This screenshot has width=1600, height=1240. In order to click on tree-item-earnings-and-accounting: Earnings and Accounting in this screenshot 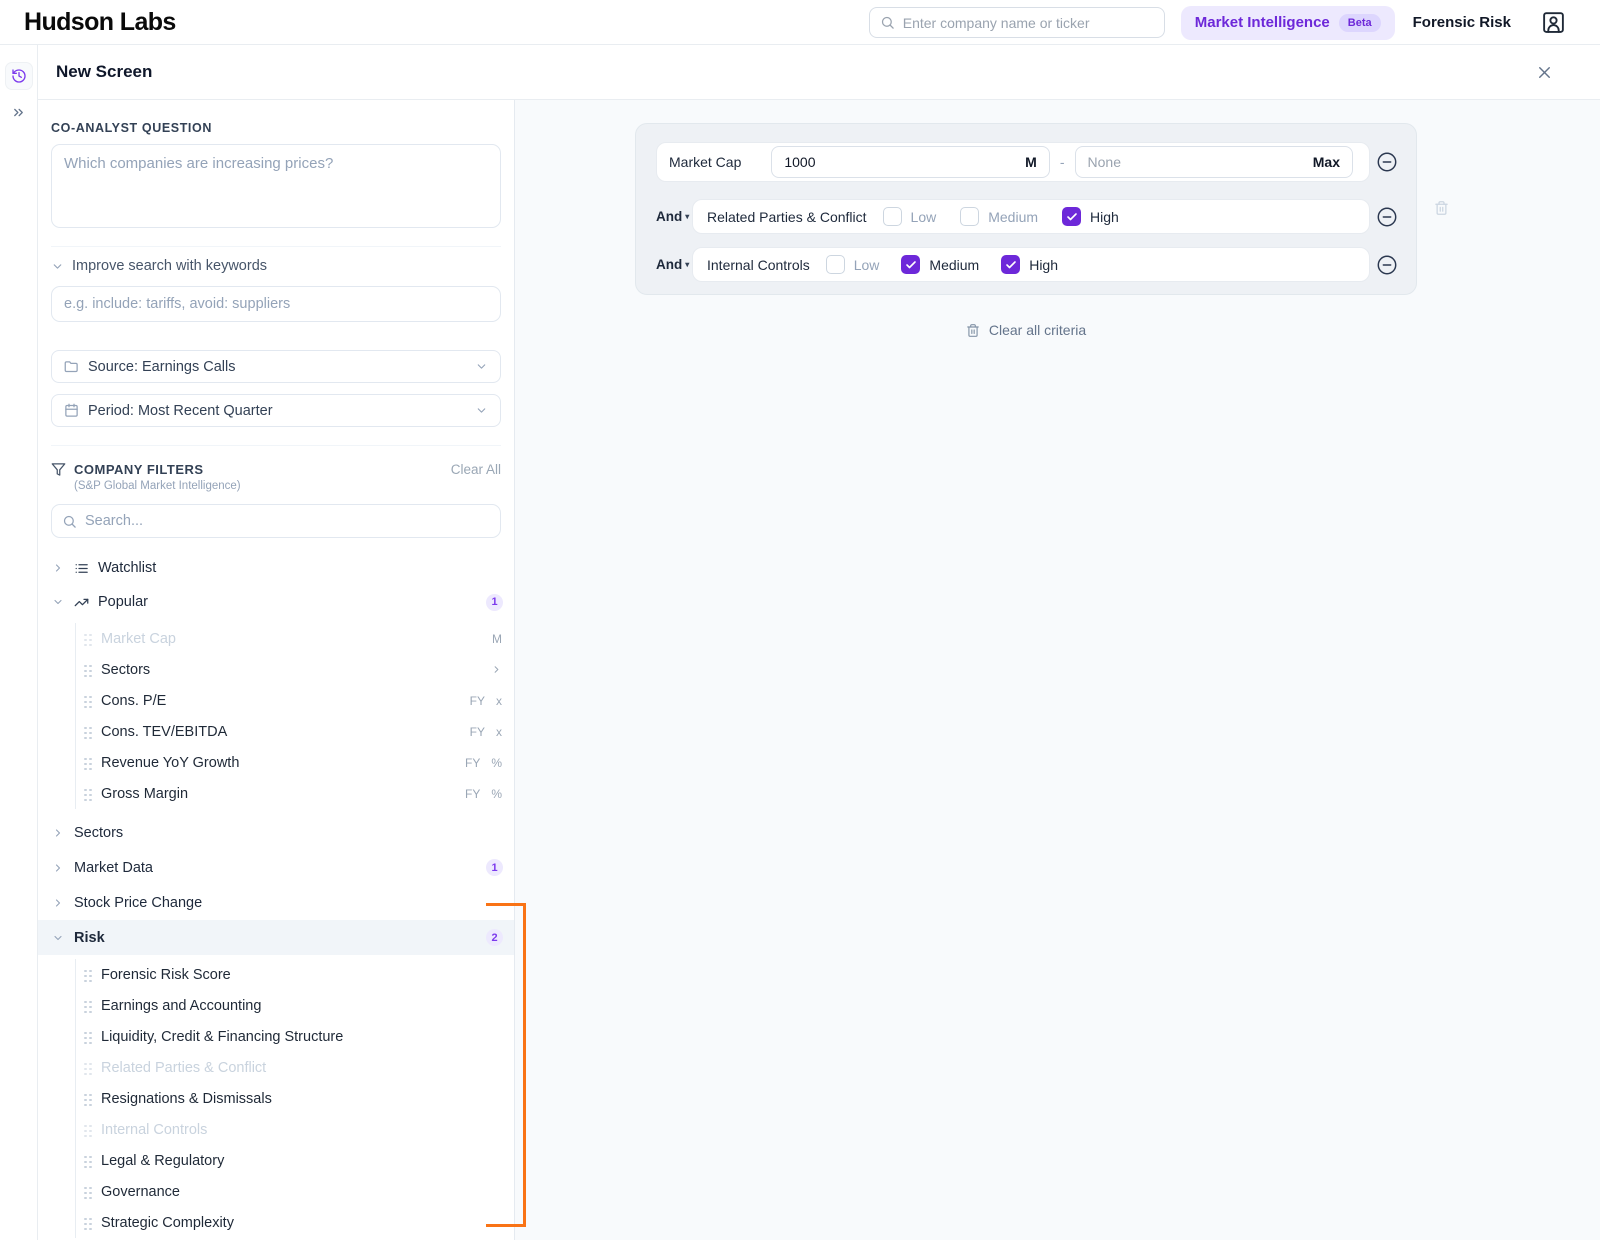, I will do `click(295, 1005)`.